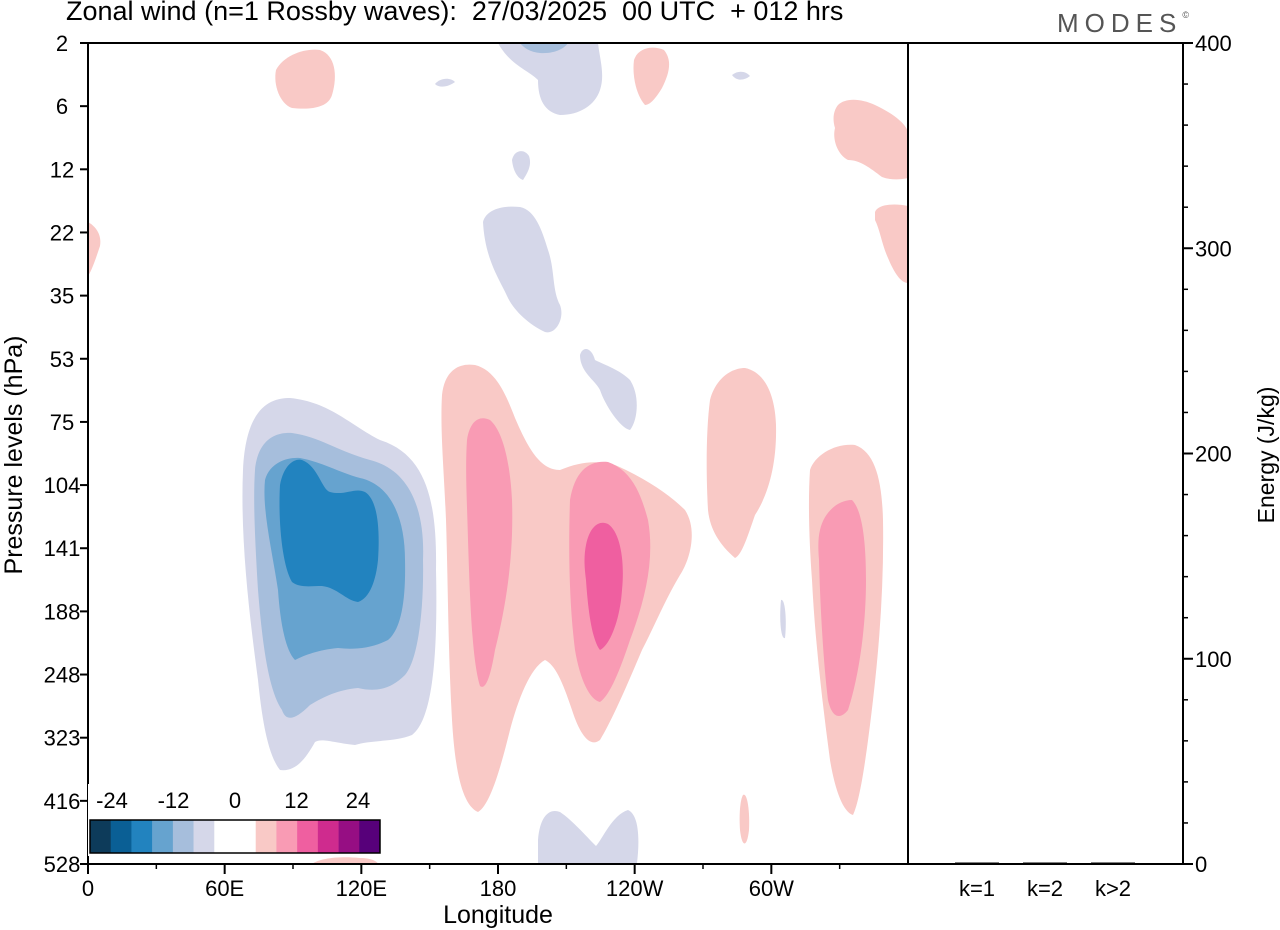  Describe the element at coordinates (62, 169) in the screenshot. I see `pressure-tick-label: 12` at that location.